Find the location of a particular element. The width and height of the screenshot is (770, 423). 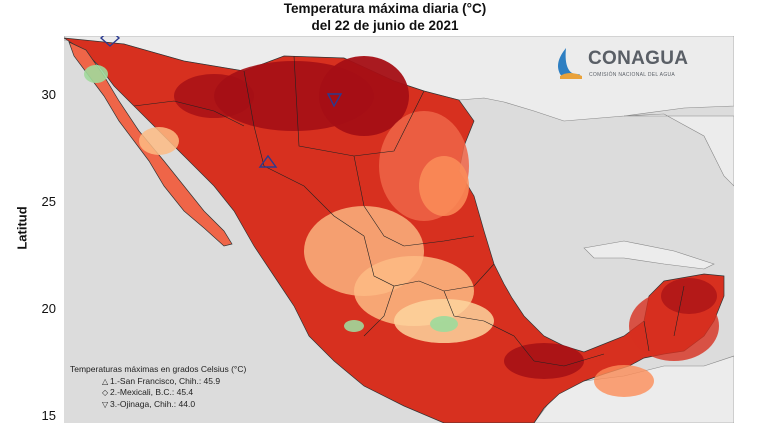

legend-item-3-text: 3.-Ojinaga, Chih.: 44.0 is located at coordinates (153, 403).